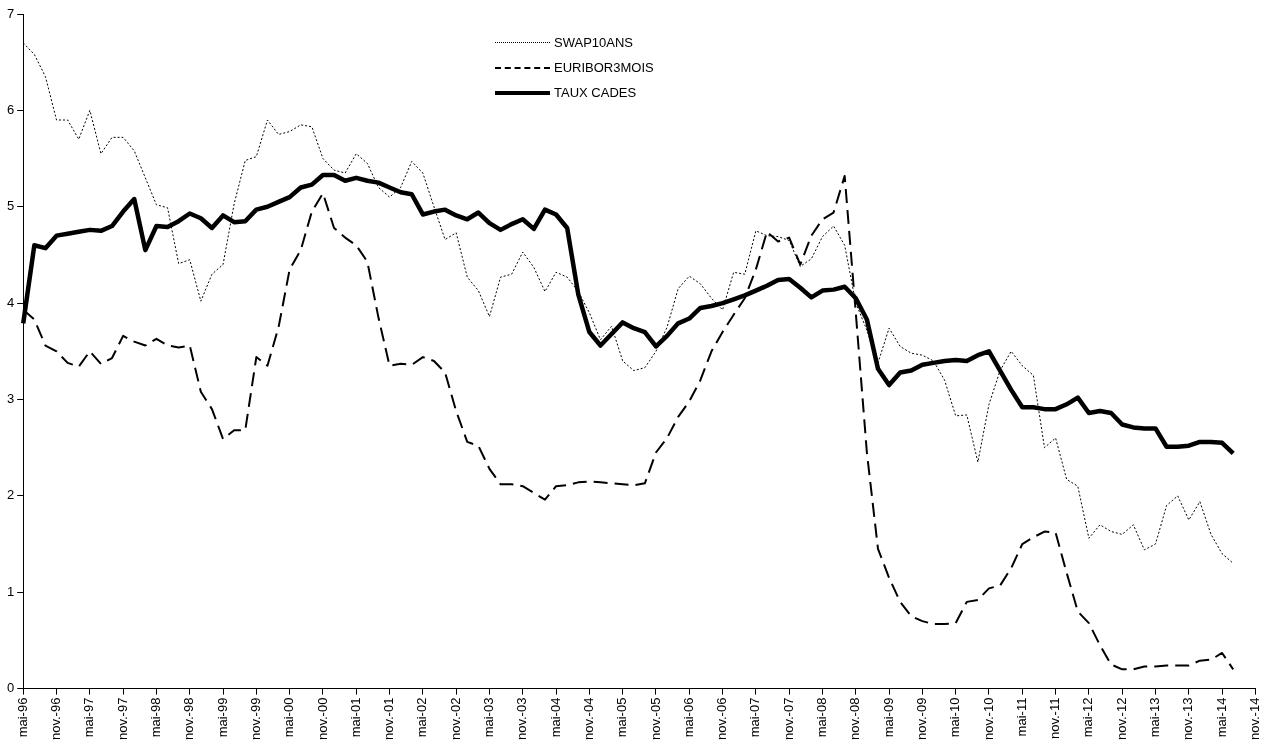 This screenshot has width=1274, height=747. I want to click on x-tick-label: nov.-96, so click(56, 719).